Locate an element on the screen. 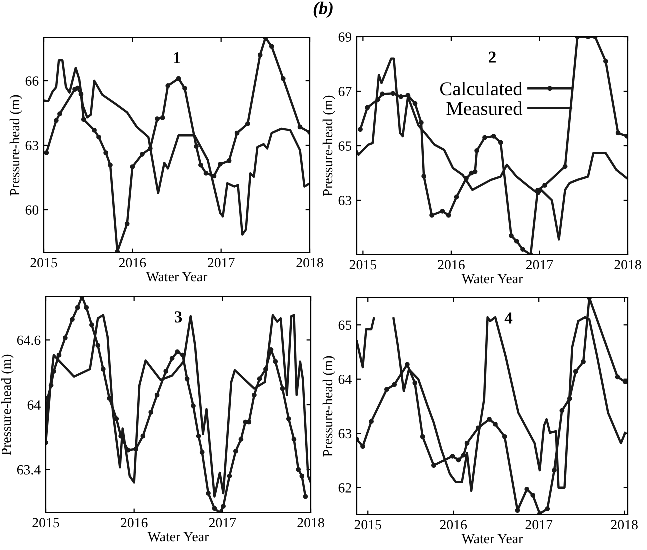 This screenshot has width=647, height=550. y-tick-label: 62 is located at coordinates (345, 488).